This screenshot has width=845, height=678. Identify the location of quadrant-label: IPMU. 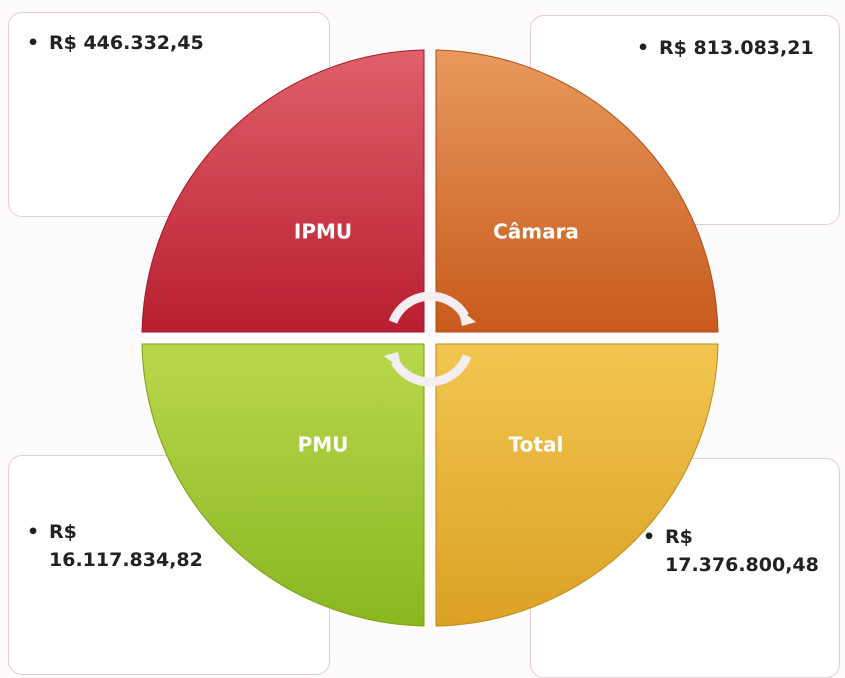
(323, 232).